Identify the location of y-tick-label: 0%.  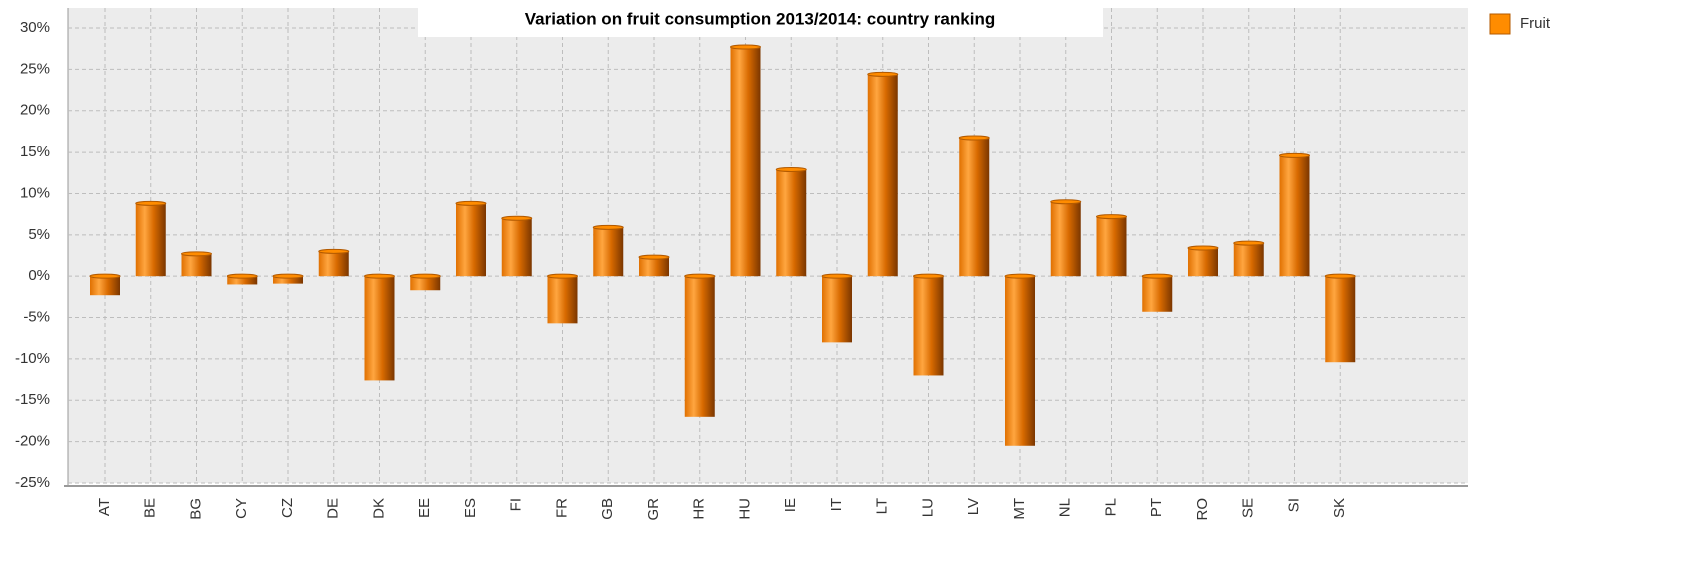
(39, 275).